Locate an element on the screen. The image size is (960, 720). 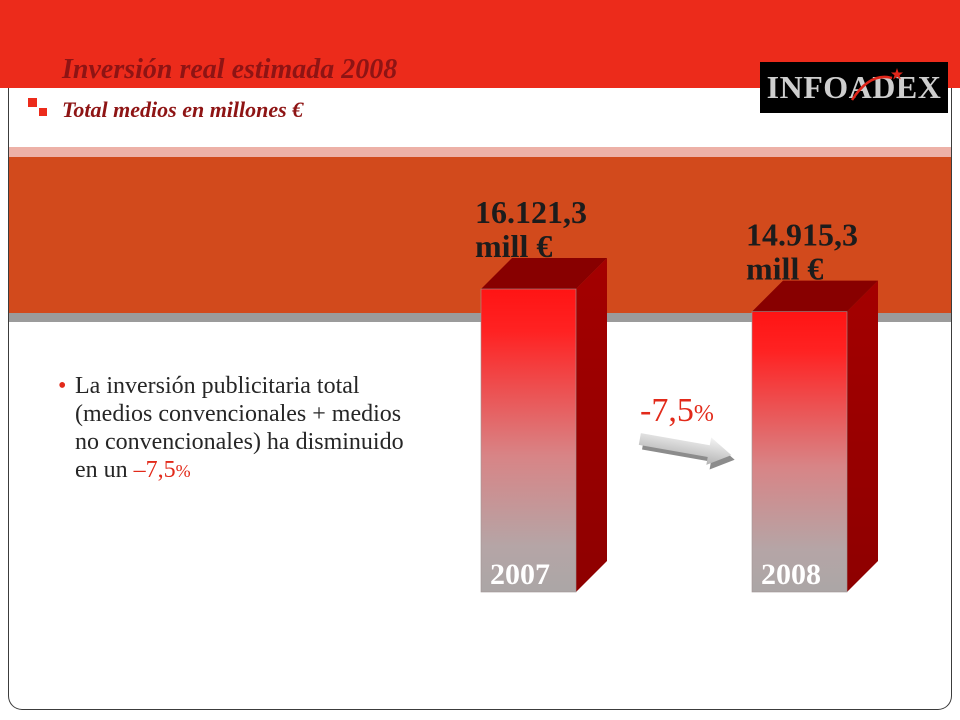
bullet-line: La inversión publicitaria total is located at coordinates (217, 386).